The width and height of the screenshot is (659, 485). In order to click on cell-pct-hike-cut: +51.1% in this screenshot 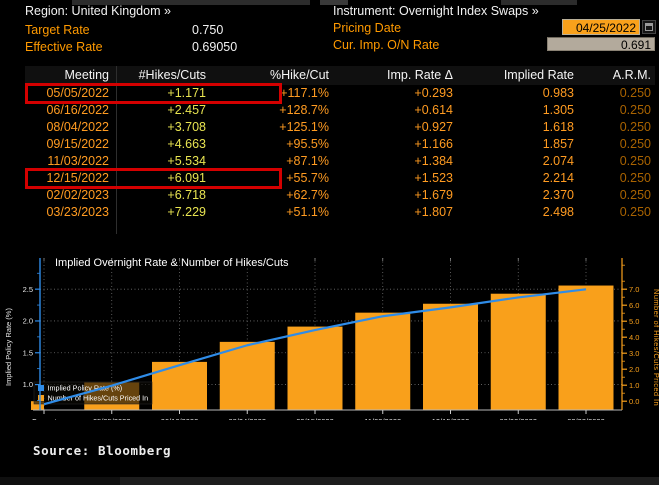, I will do `click(307, 212)`.